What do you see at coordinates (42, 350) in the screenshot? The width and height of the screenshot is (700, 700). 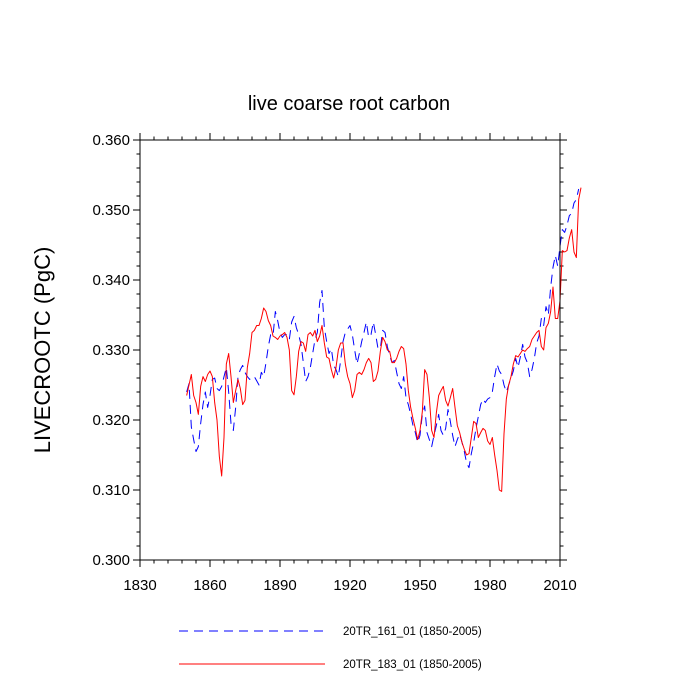 I see `y-axis-label: LIVECROOTC (PgC)` at bounding box center [42, 350].